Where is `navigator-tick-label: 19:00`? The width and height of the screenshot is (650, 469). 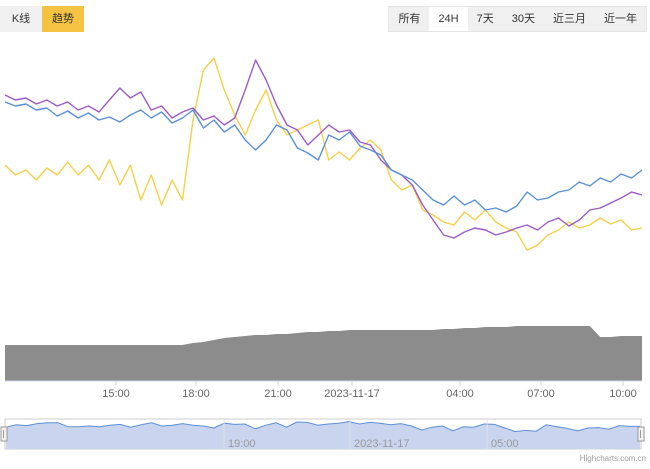
navigator-tick-label: 19:00 is located at coordinates (242, 444).